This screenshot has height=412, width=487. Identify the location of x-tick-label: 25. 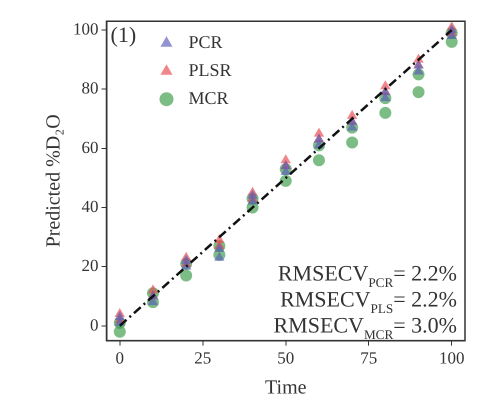
(203, 358).